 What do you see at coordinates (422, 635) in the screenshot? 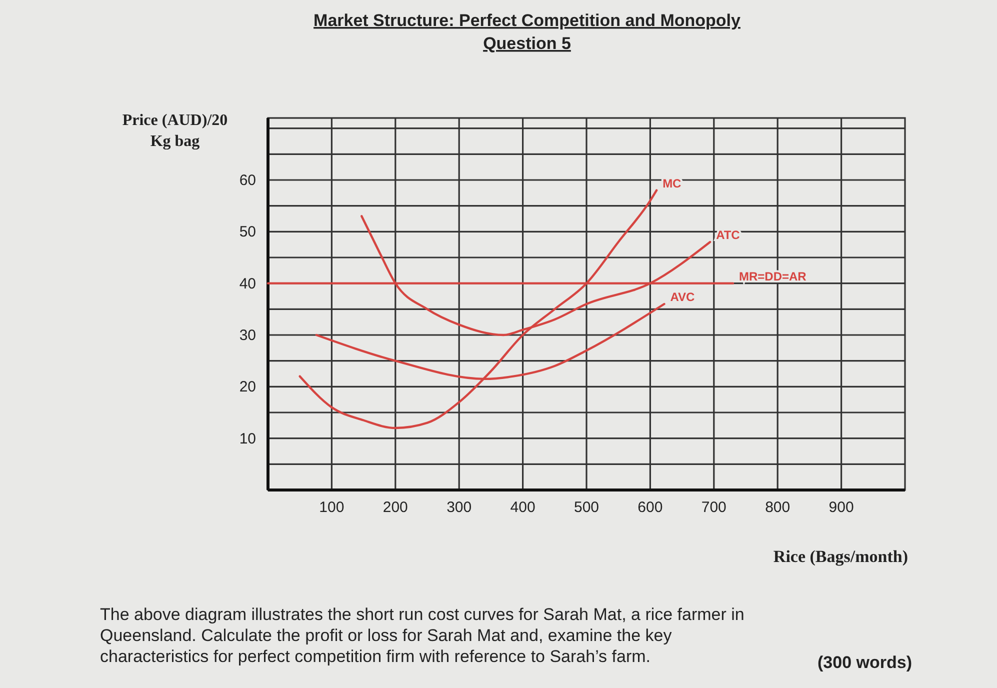
I see `text: The above diagram illustrates the short run cost curves for Sarah Mat, a rice farmer in Queensland. Calculate the profit or loss for Sarah Mat and, examine the key characteristics for perfect competition firm with reference to Sarah’s farm.` at bounding box center [422, 635].